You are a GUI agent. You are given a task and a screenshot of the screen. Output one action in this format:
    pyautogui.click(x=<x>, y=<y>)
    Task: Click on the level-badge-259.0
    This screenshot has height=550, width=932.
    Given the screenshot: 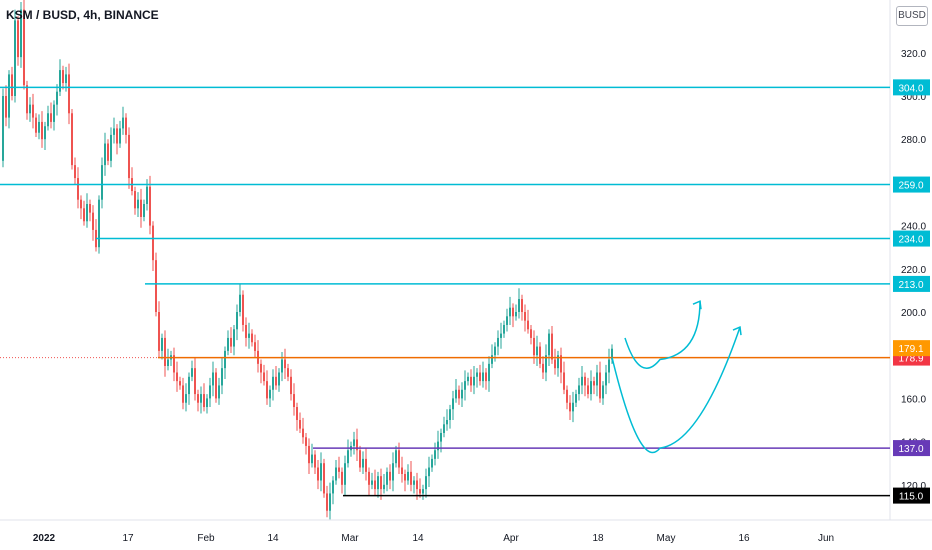 What is the action you would take?
    pyautogui.click(x=911, y=184)
    